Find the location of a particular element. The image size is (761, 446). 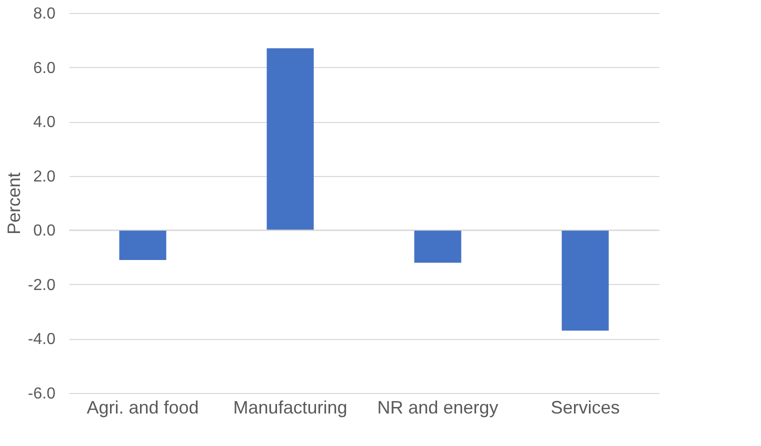

y-tick-label: 2.0 is located at coordinates (44, 177).